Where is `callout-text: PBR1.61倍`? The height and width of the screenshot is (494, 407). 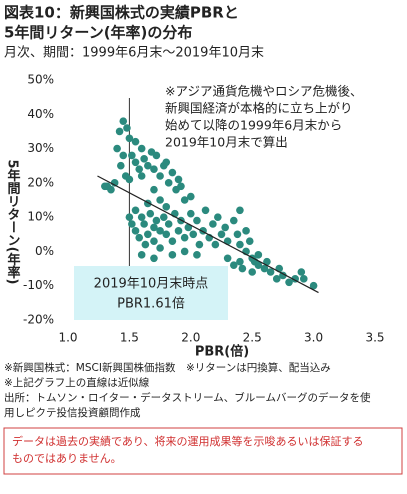 callout-text: PBR1.61倍 is located at coordinates (151, 304).